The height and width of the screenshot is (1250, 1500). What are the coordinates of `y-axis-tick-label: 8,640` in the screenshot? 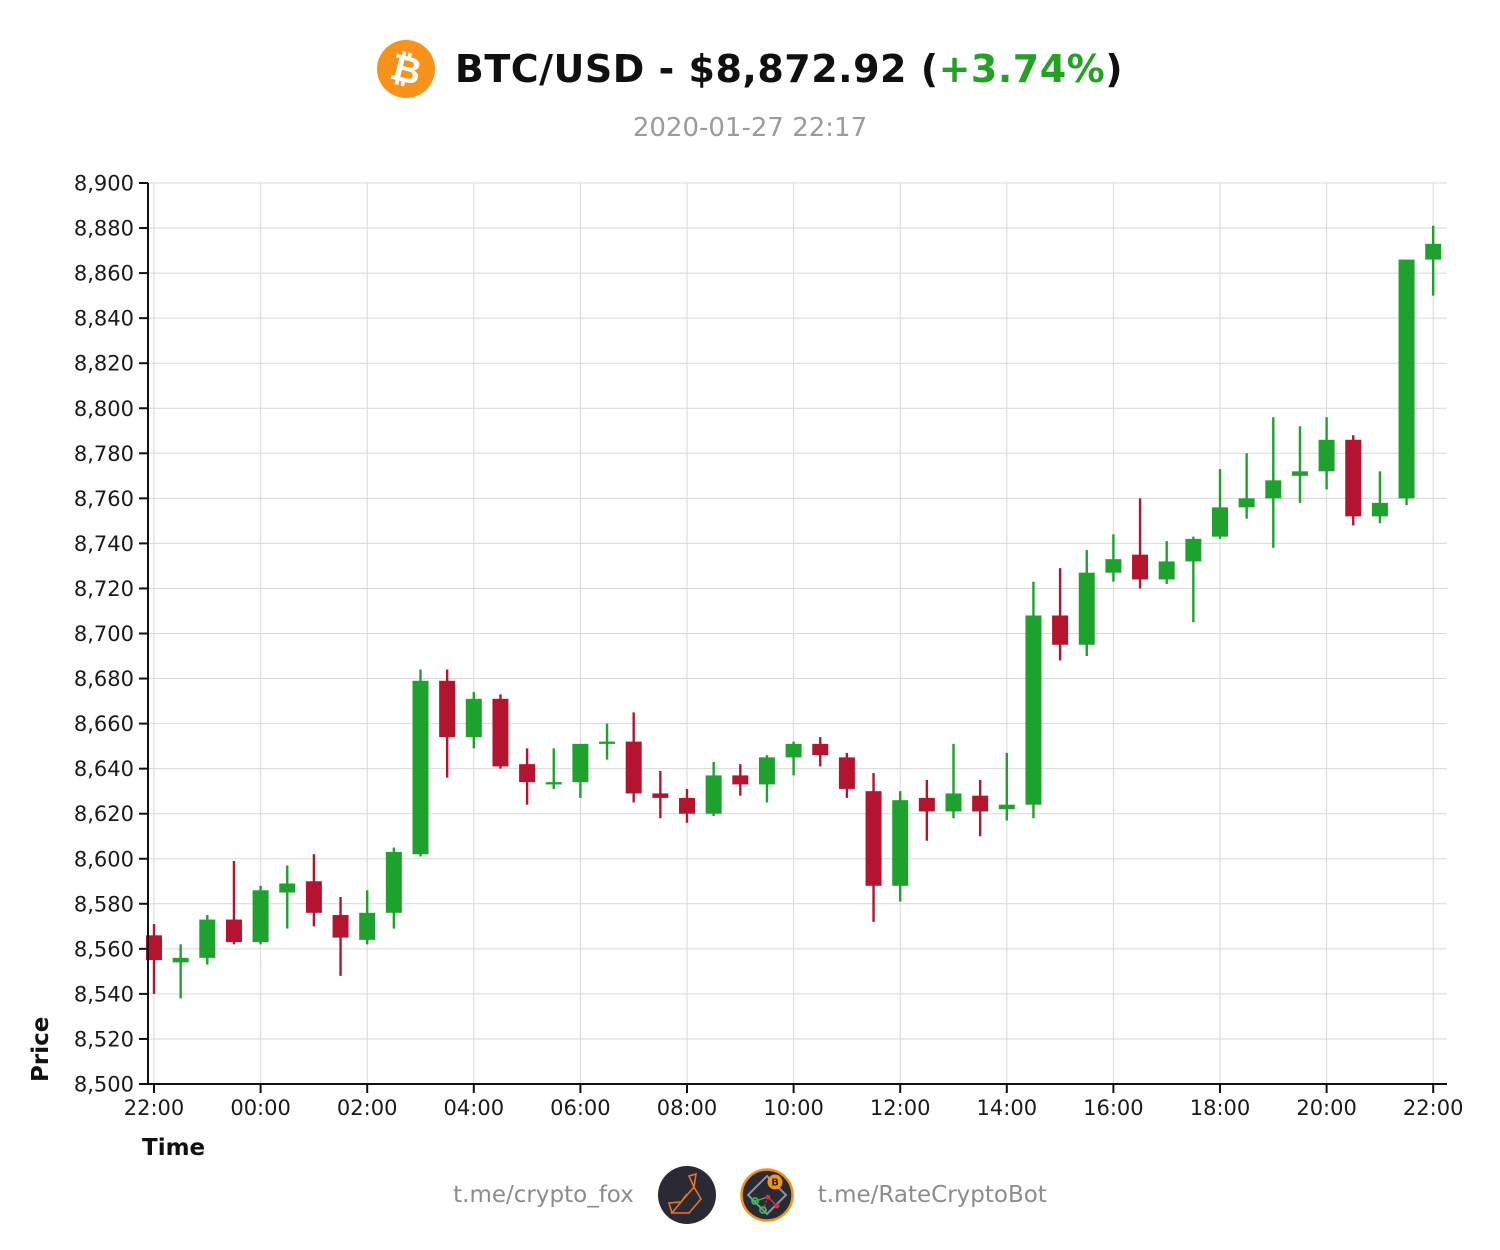 It's located at (104, 769).